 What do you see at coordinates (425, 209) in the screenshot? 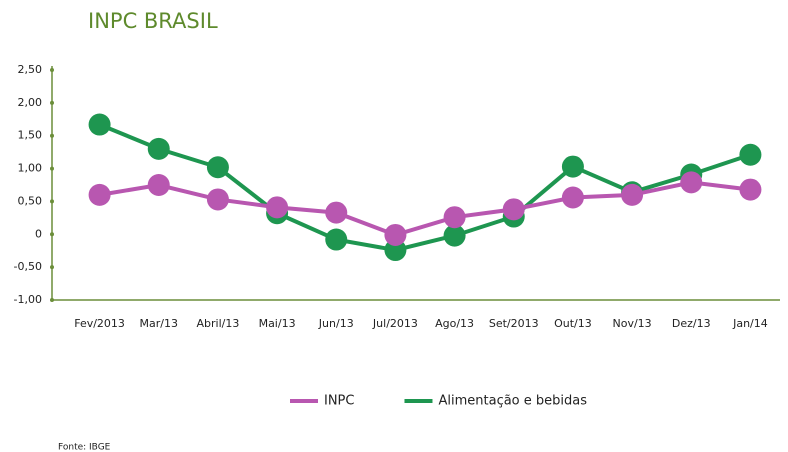
I see `series-line` at bounding box center [425, 209].